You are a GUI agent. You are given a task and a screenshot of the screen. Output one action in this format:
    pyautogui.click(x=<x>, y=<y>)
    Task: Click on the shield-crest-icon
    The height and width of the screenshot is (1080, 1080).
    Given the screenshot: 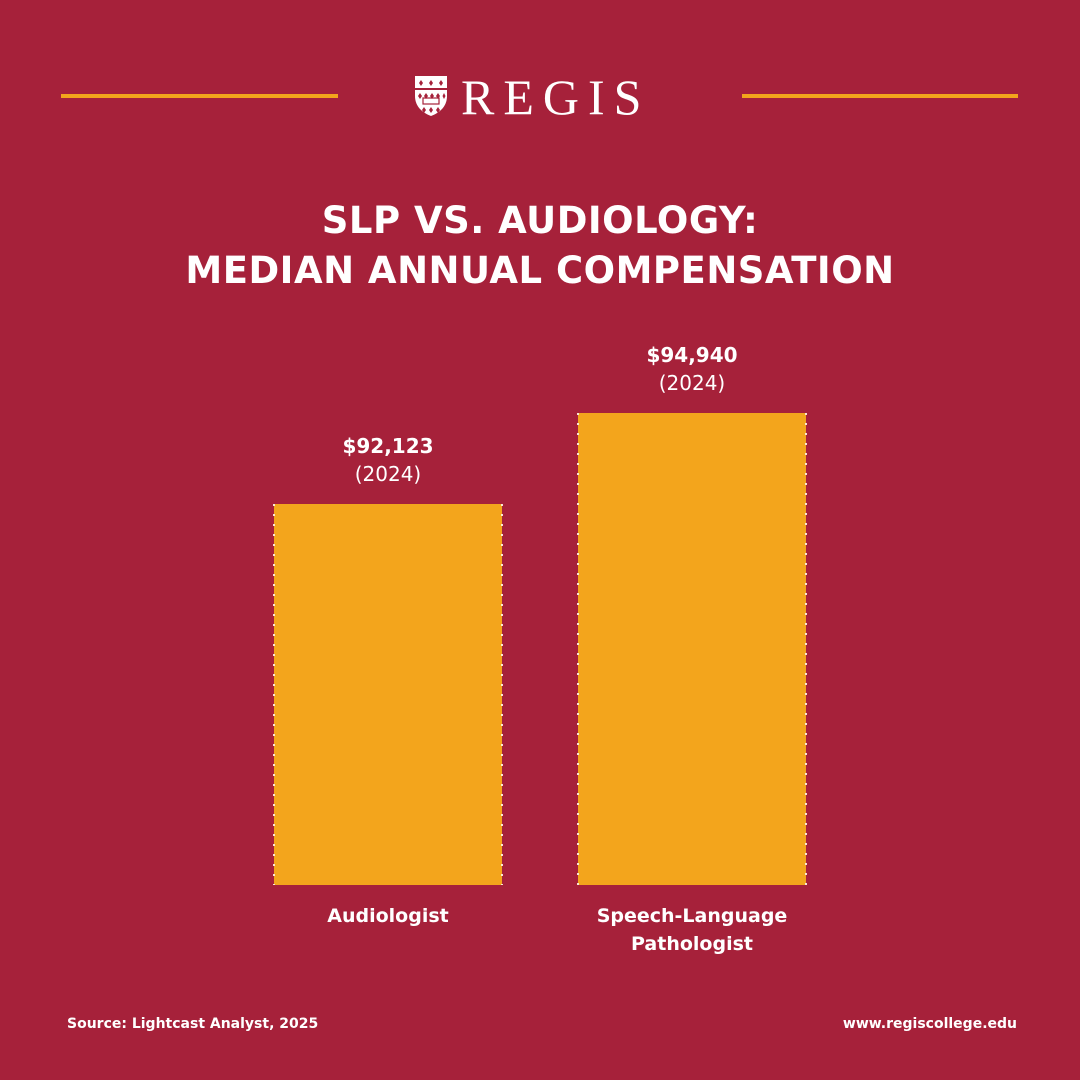 What is the action you would take?
    pyautogui.click(x=431, y=96)
    